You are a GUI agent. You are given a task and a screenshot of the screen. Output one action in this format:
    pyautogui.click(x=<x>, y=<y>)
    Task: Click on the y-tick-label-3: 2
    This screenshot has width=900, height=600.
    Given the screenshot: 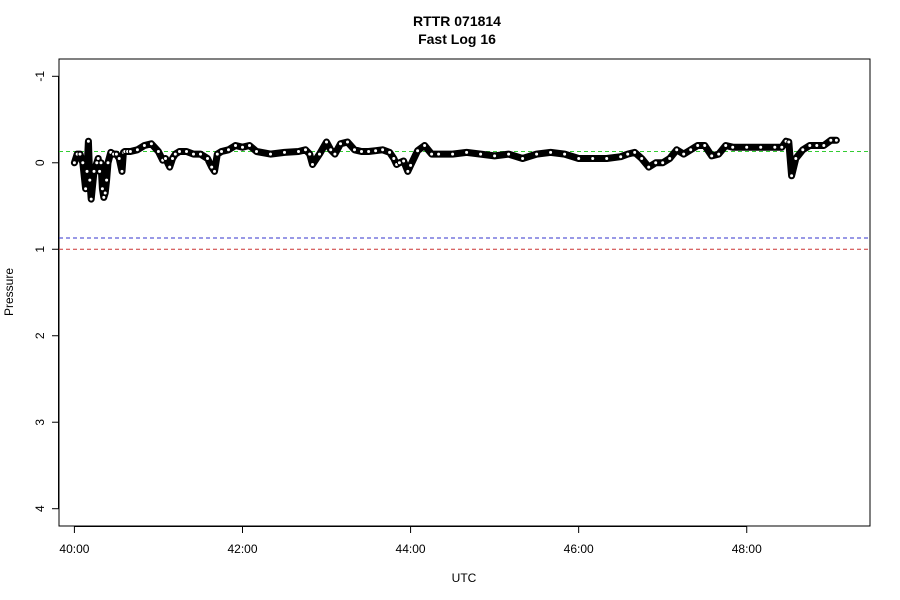 What is the action you would take?
    pyautogui.click(x=40, y=335)
    